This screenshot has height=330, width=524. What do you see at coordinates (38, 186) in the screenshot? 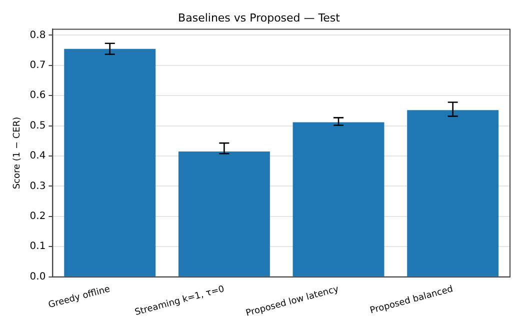
I see `y-tick-label: 0.3` at bounding box center [38, 186].